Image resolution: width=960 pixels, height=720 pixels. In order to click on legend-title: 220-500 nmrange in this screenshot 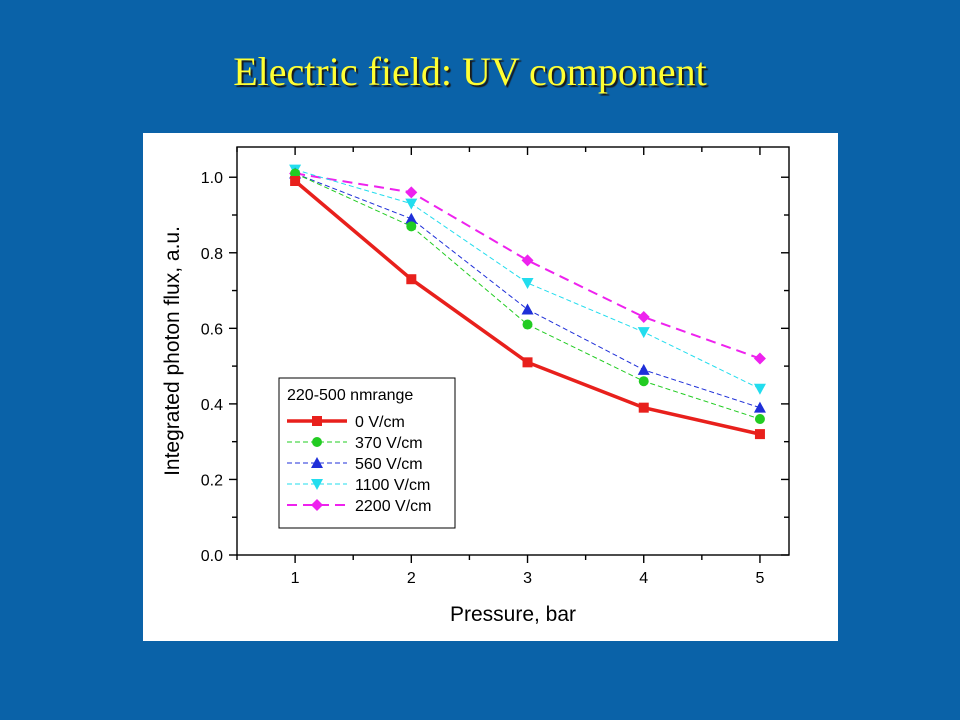, I will do `click(350, 395)`.